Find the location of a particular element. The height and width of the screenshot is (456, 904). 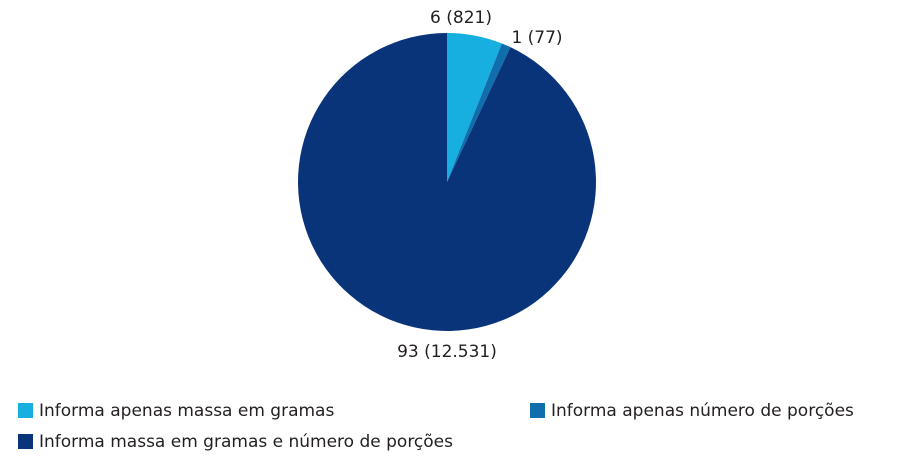

legend-label: Informa apenas massa em gramas is located at coordinates (186, 411).